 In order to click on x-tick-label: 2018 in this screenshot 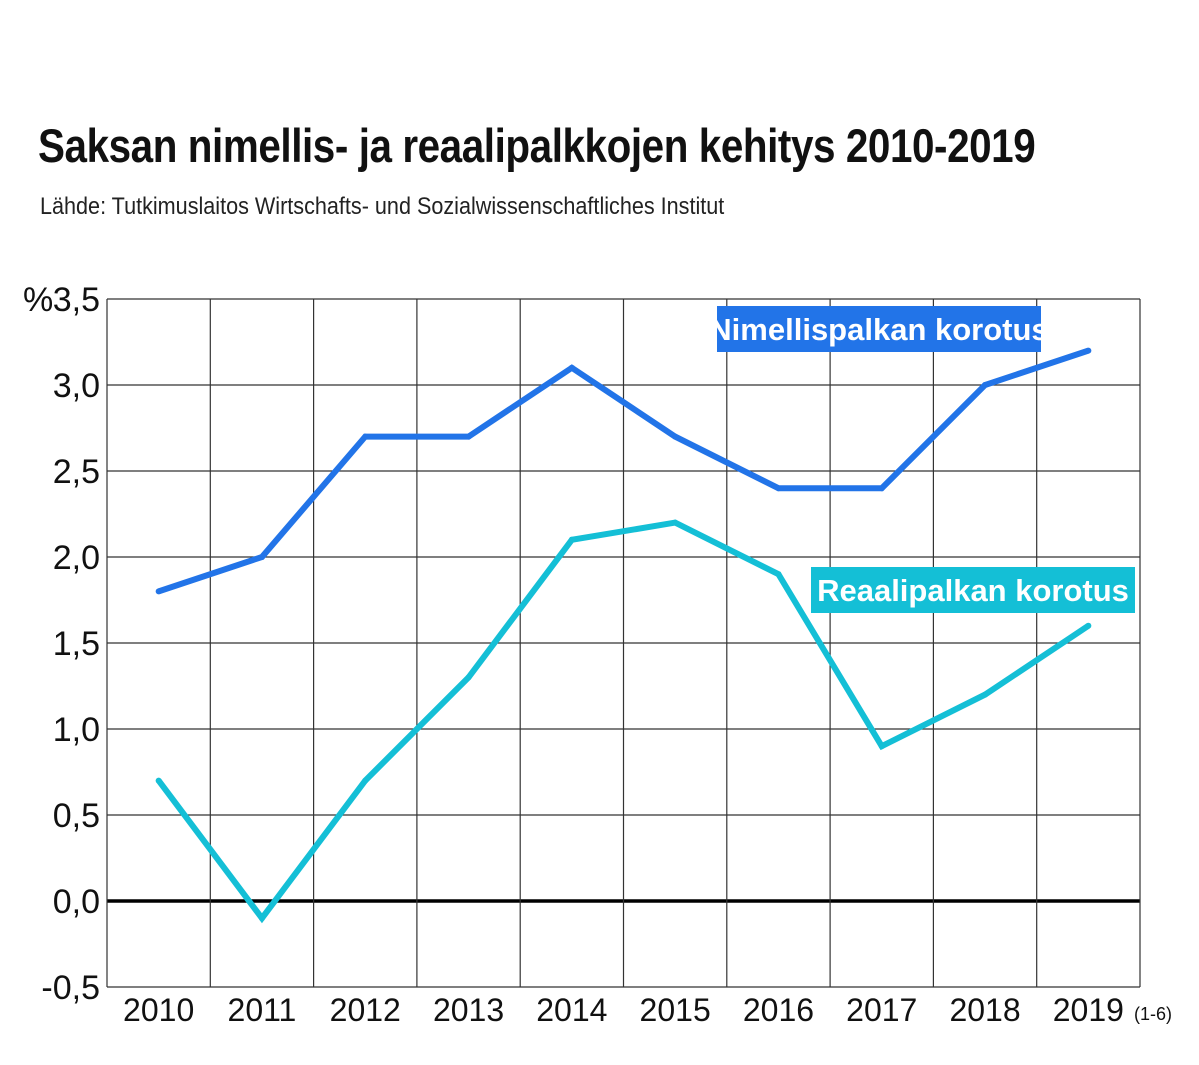, I will do `click(984, 1010)`.